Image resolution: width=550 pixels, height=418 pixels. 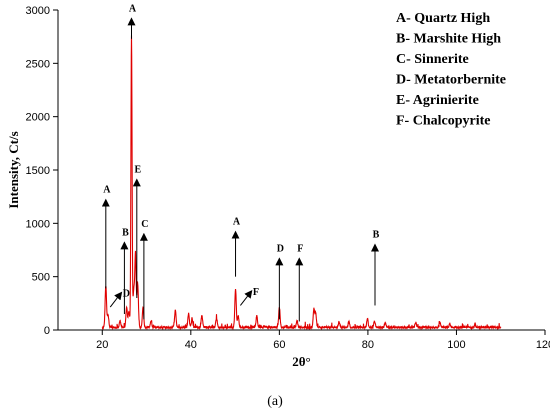 What do you see at coordinates (38, 118) in the screenshot?
I see `y-tick-label: 2000` at bounding box center [38, 118].